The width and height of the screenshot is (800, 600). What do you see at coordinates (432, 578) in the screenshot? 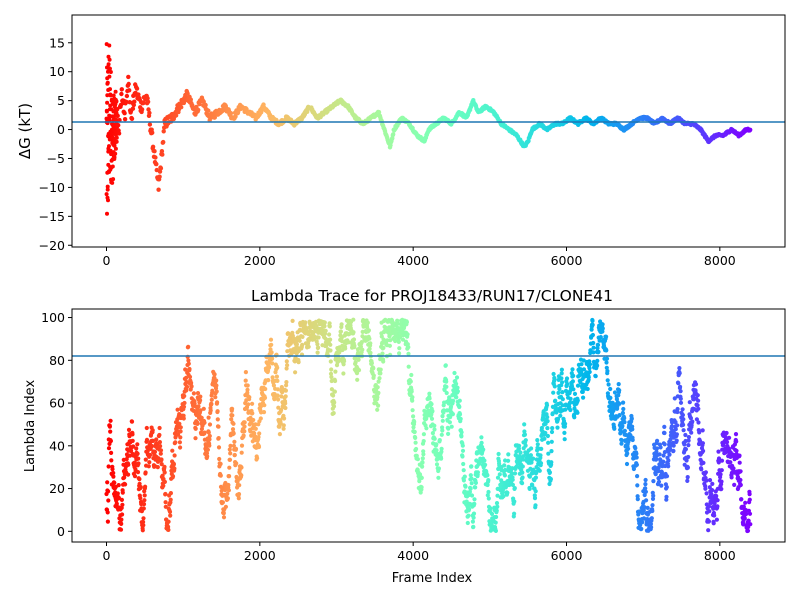
I see `bottom-x-axis-label: Frame Index` at bounding box center [432, 578].